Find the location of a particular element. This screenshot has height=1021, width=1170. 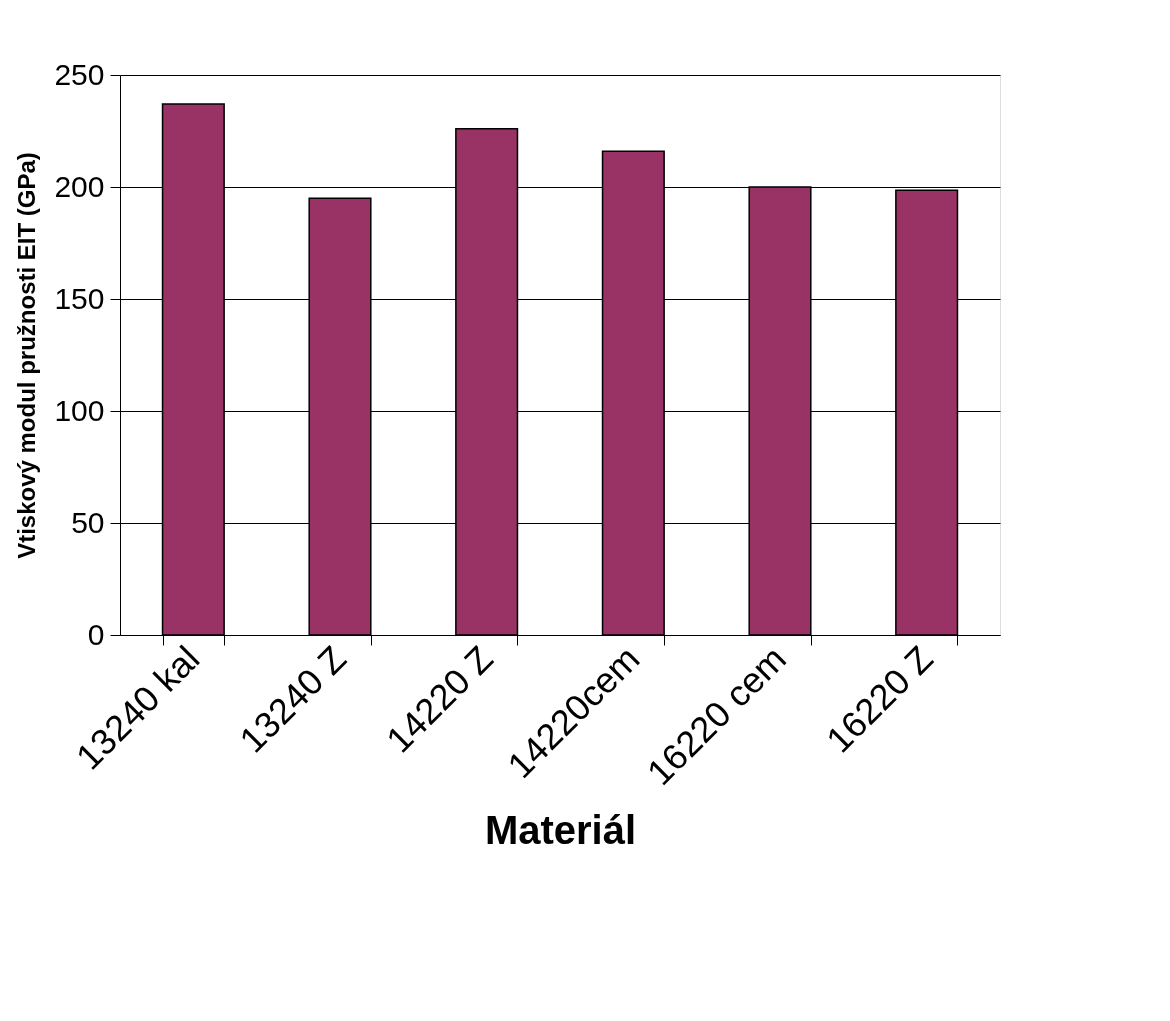

y-axis-title: Vtiskový modul pružnosti EIT (GPa) is located at coordinates (27, 355).